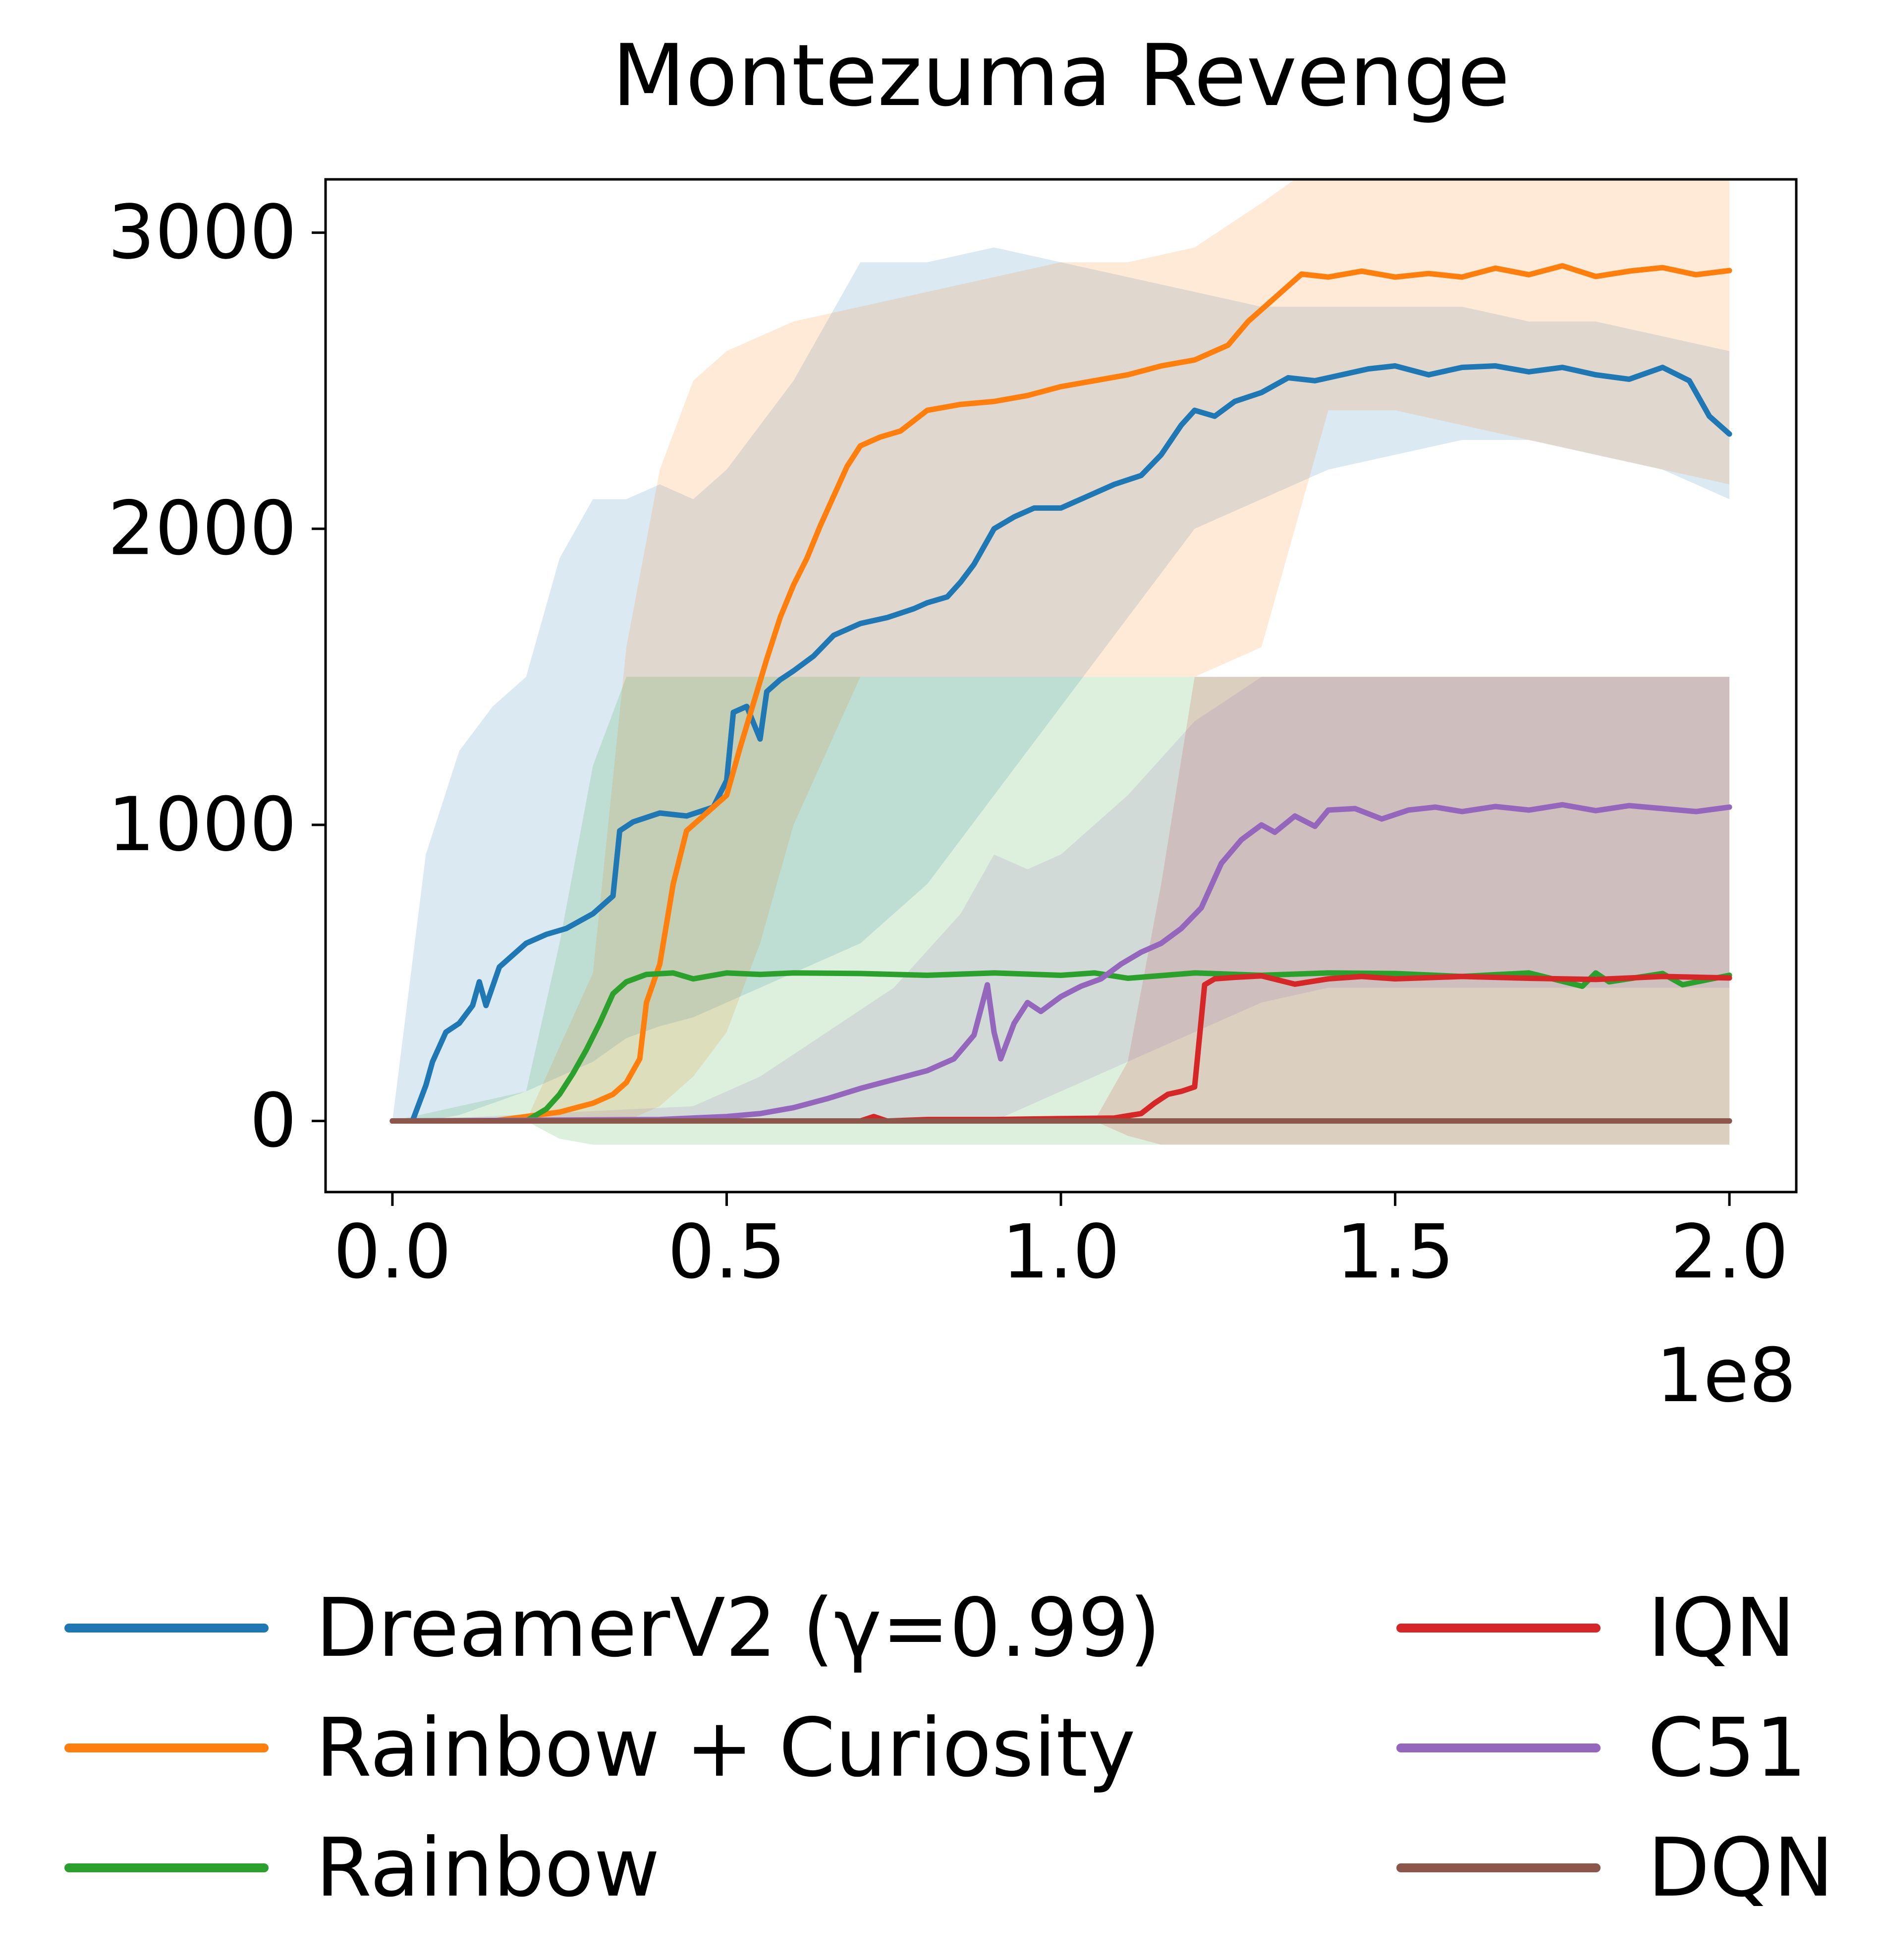  I want to click on y-tick-label: 3000, so click(202, 233).